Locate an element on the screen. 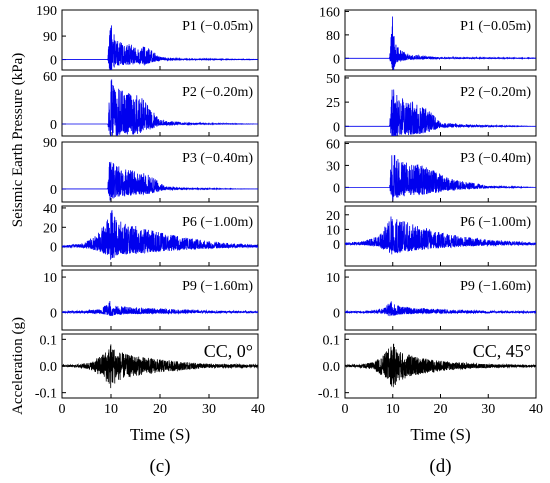 This screenshot has width=550, height=483. subplot-6: -0.1 0.0 0.1 CC, 0° is located at coordinates (147, 367).